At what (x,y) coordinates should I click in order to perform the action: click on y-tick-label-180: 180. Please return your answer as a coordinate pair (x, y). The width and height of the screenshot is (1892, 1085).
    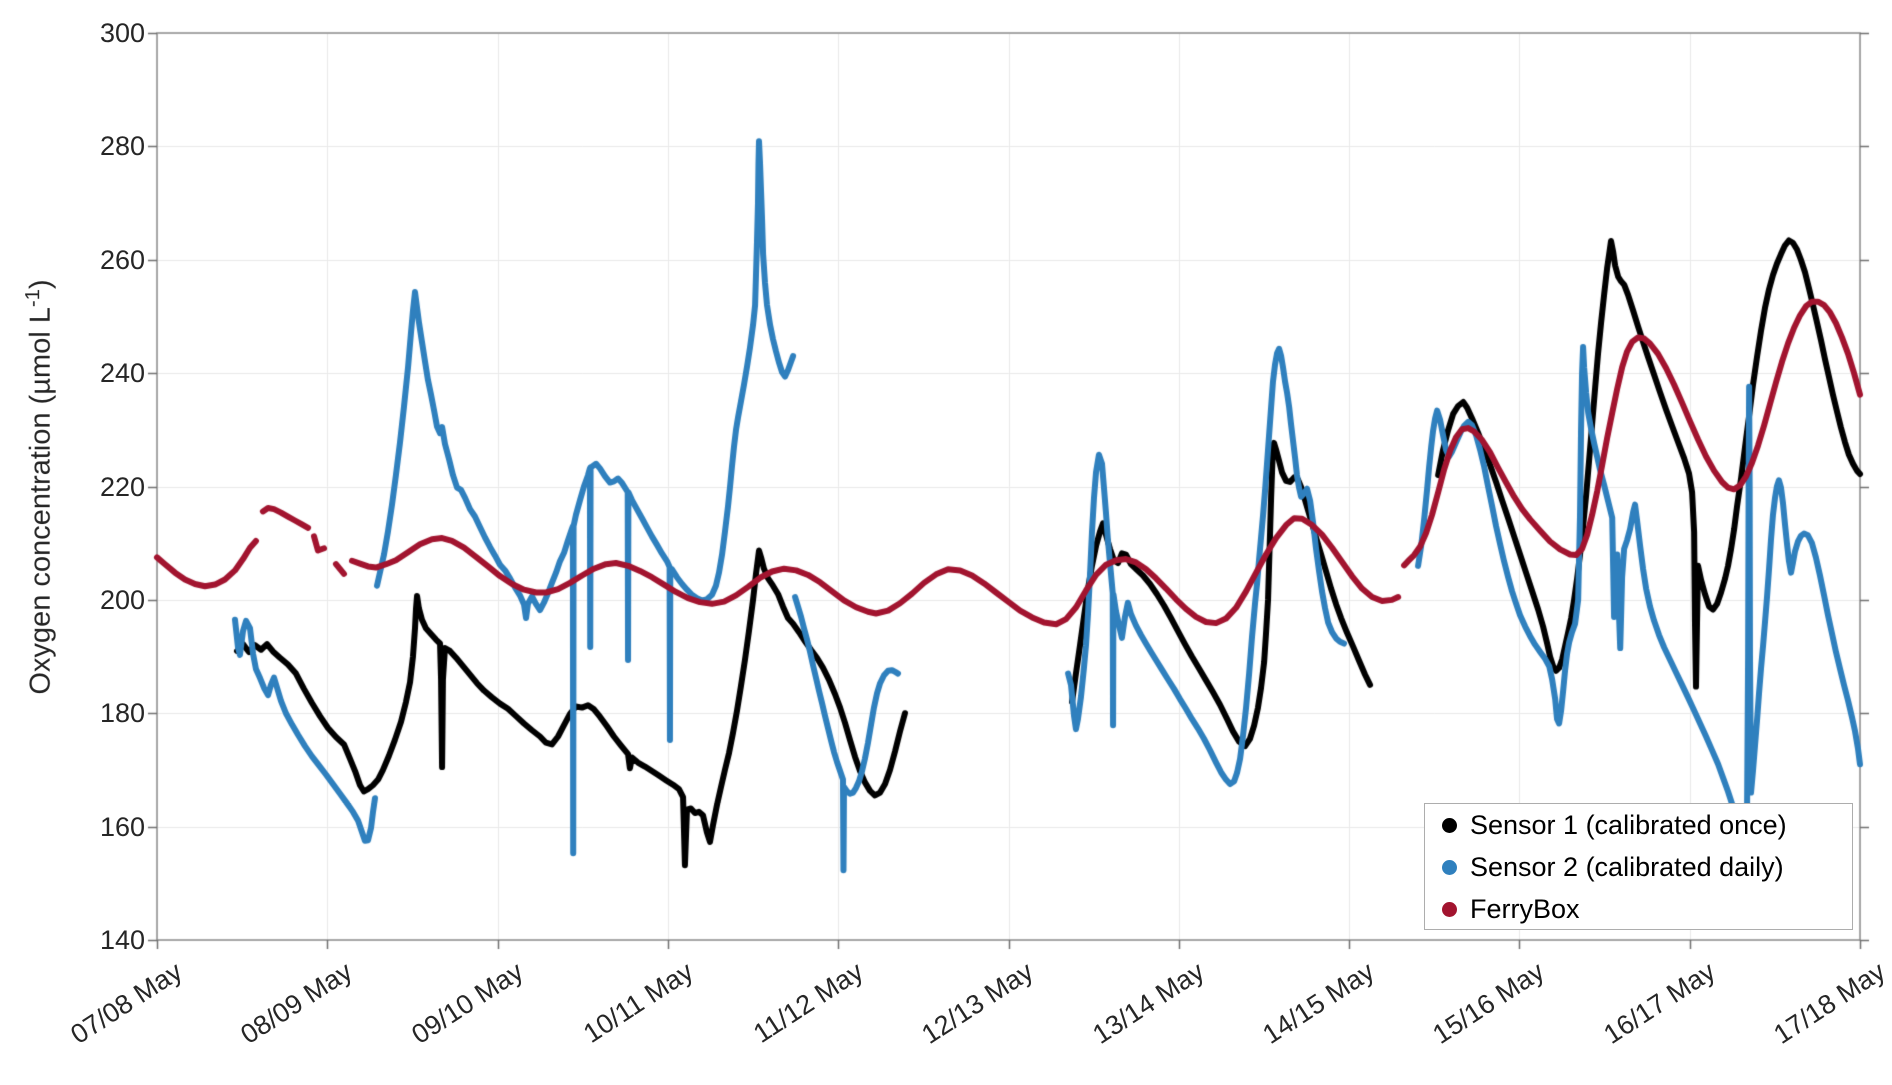
    Looking at the image, I should click on (122, 713).